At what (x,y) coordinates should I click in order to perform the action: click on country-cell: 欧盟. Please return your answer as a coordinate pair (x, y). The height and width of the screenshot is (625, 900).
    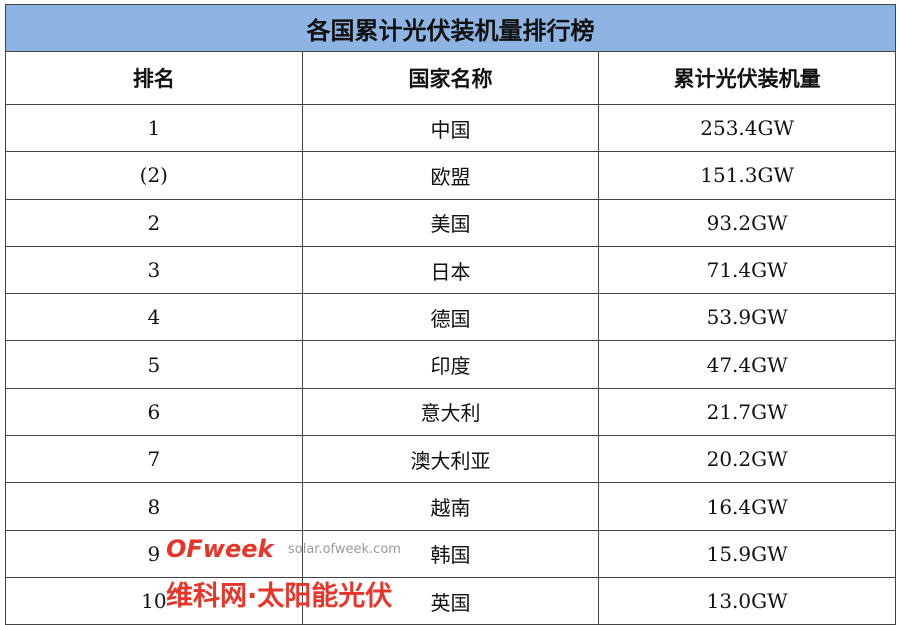
    Looking at the image, I should click on (450, 175).